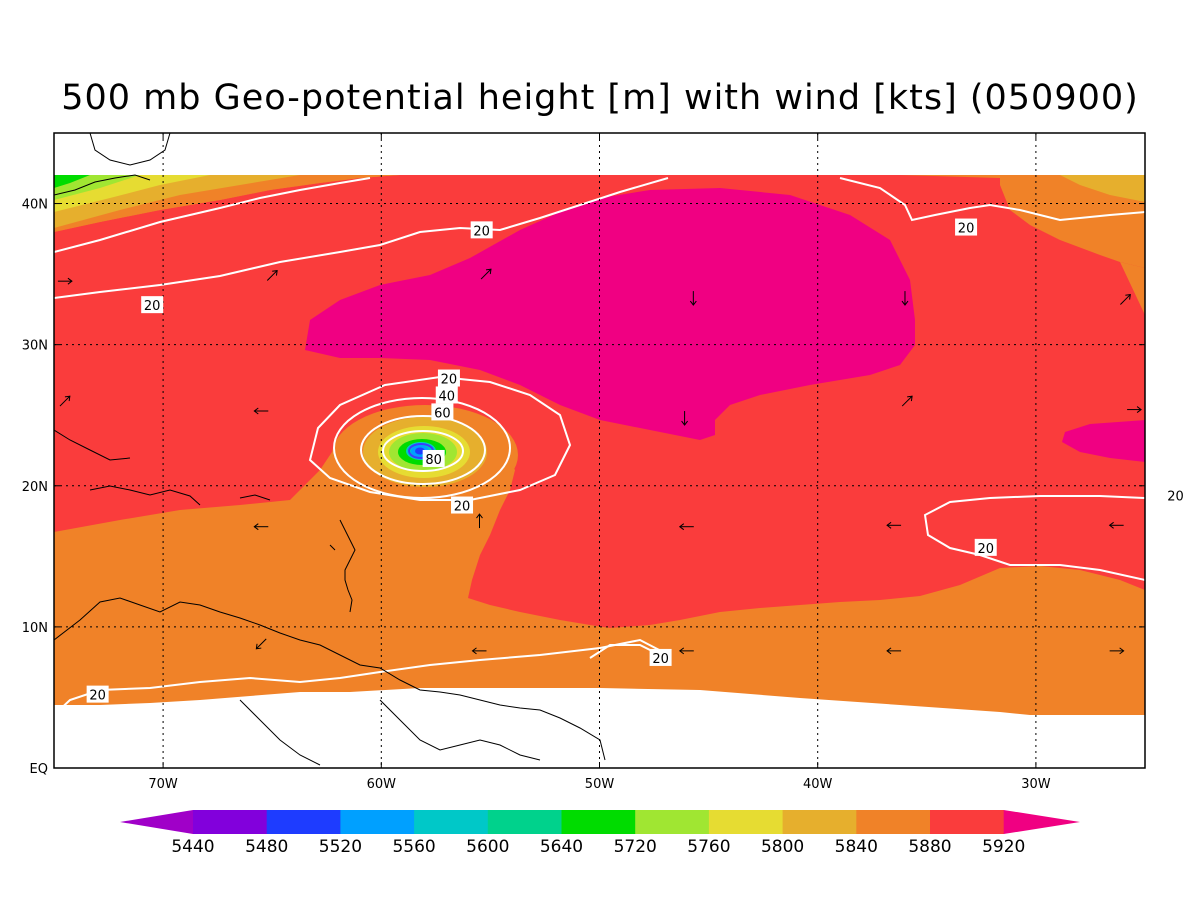  I want to click on colorbar-label: 5600, so click(487, 847).